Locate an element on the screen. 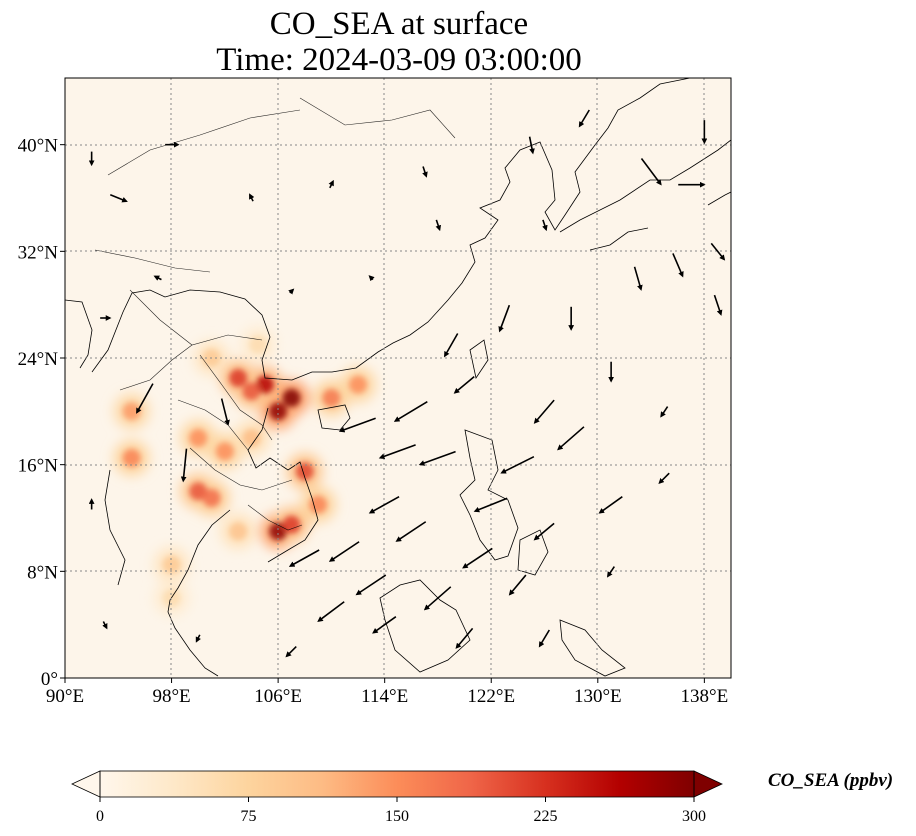 The width and height of the screenshot is (916, 836). title-line-1: CO_SEA at surface is located at coordinates (399, 24).